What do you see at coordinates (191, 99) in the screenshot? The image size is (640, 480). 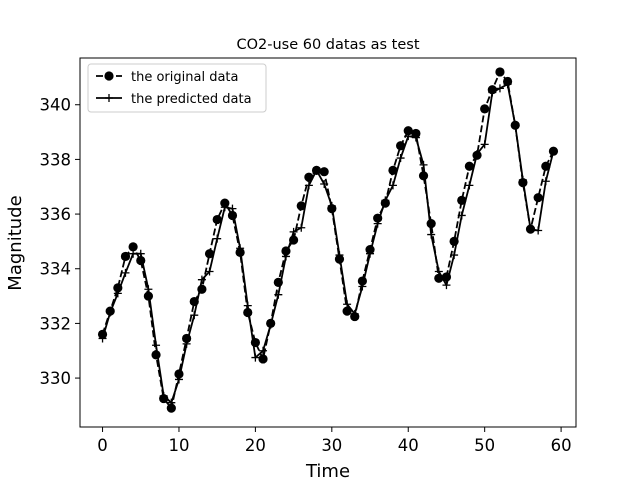 I see `legend-label: the predicted data` at bounding box center [191, 99].